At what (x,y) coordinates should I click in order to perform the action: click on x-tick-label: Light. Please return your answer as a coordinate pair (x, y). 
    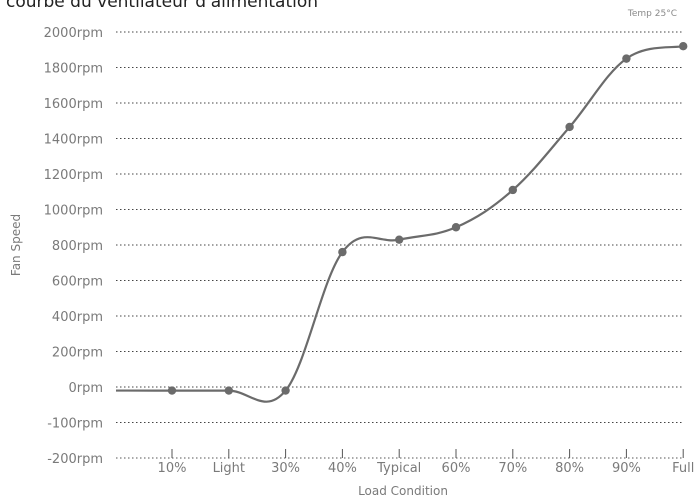
    Looking at the image, I should click on (229, 468).